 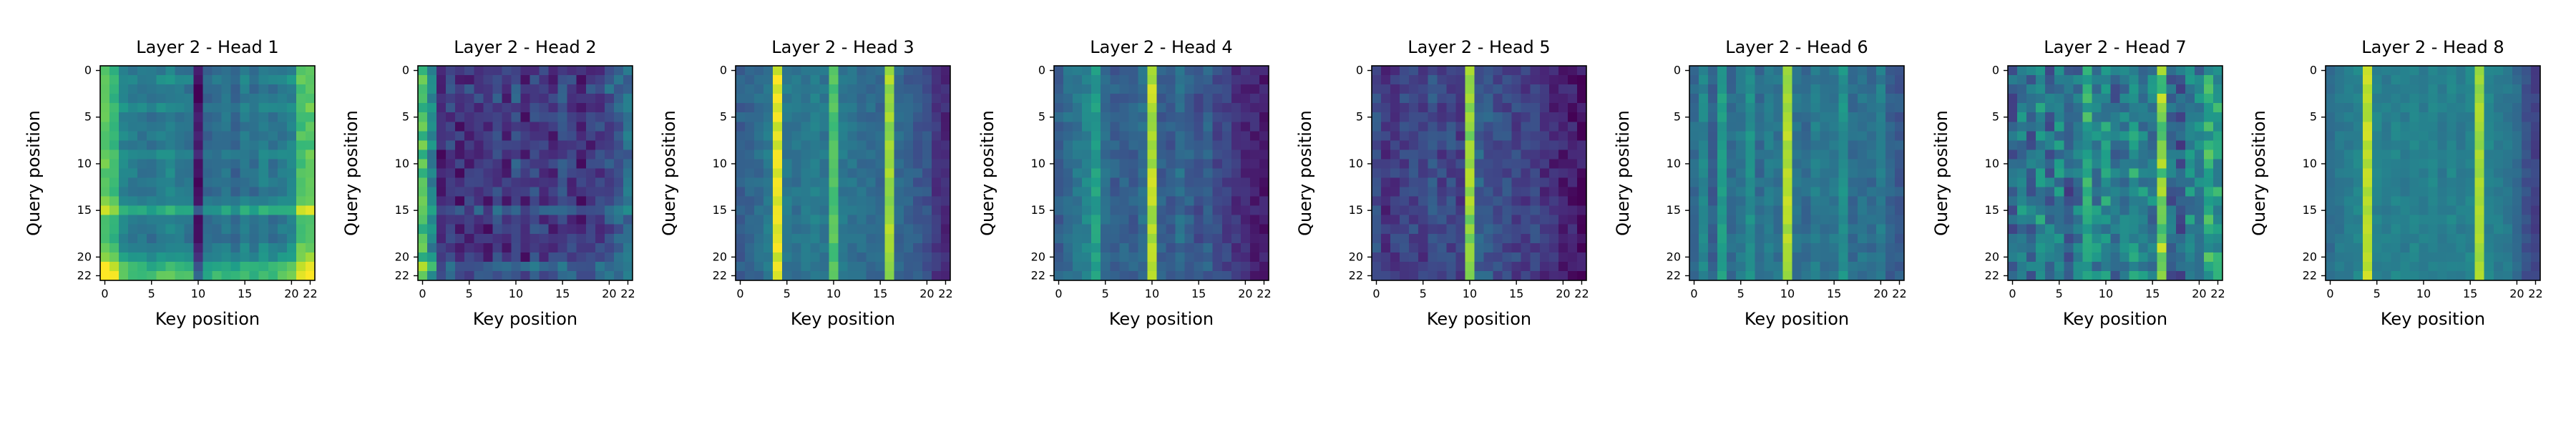 I want to click on chart-title: Layer 2 - Head 1, so click(x=207, y=47).